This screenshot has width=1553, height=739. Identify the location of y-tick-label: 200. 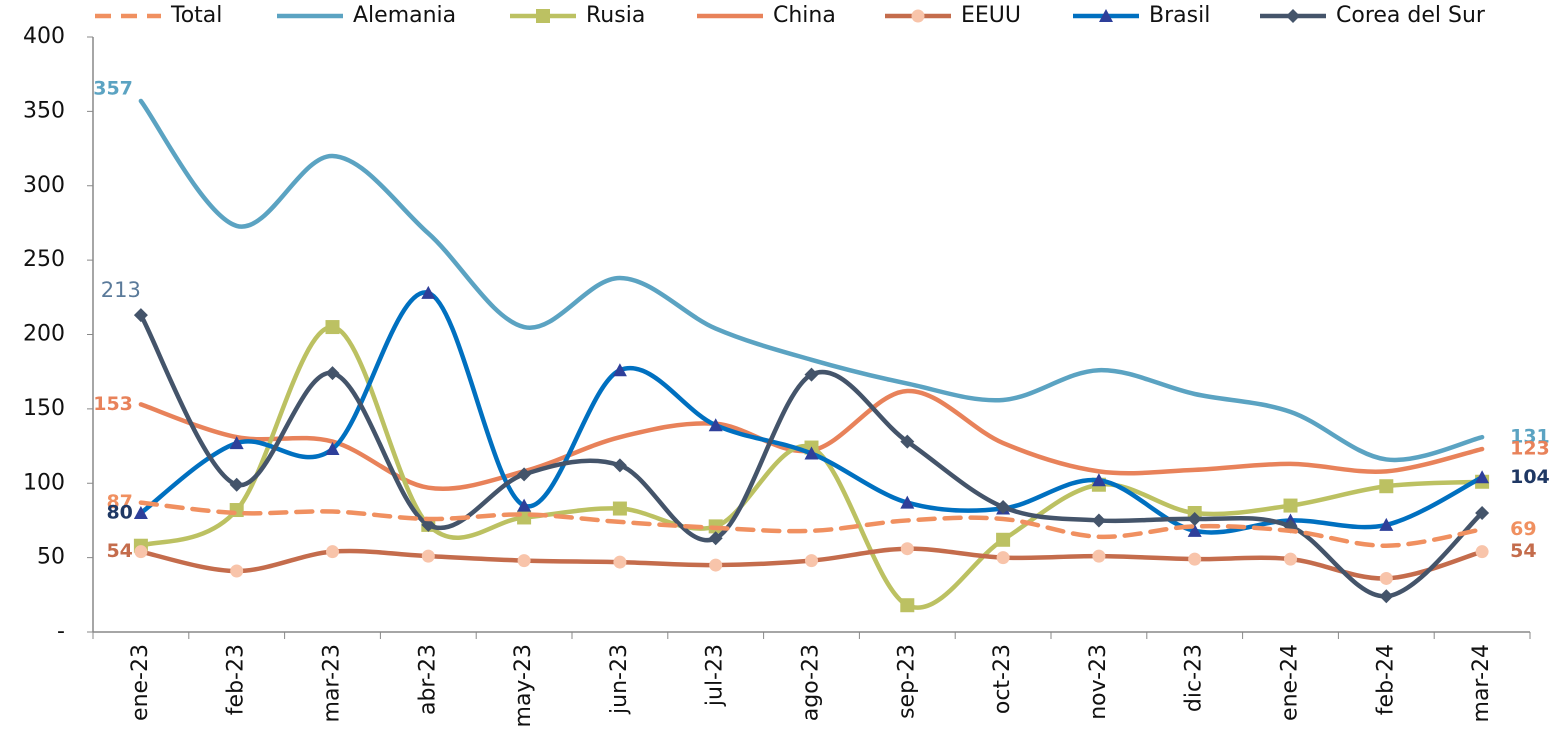
(44, 334).